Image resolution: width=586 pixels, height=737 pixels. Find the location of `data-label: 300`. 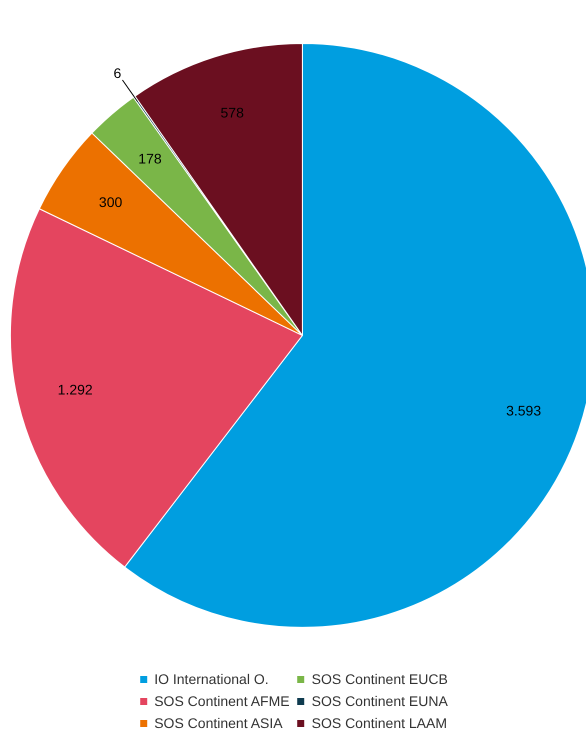

data-label: 300 is located at coordinates (110, 202).